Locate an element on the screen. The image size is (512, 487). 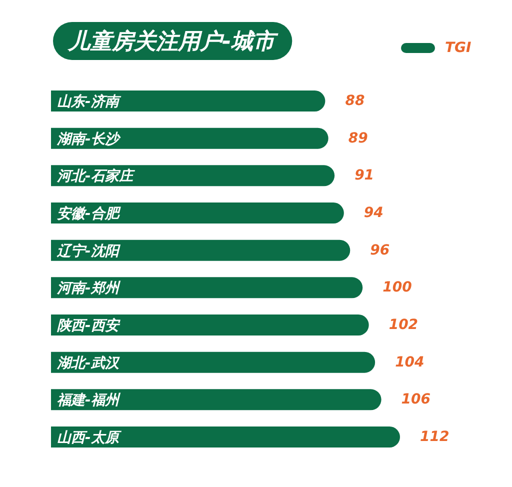
value-label: 88 is located at coordinates (355, 101).